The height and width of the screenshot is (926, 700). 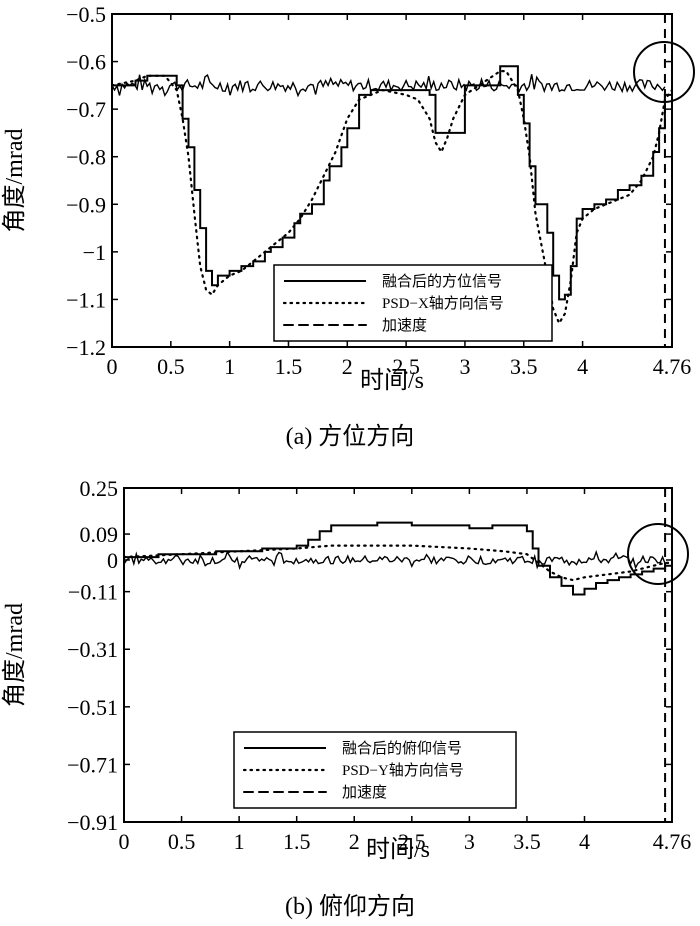 What do you see at coordinates (86, 299) in the screenshot?
I see `y-tick-label: −1.1` at bounding box center [86, 299].